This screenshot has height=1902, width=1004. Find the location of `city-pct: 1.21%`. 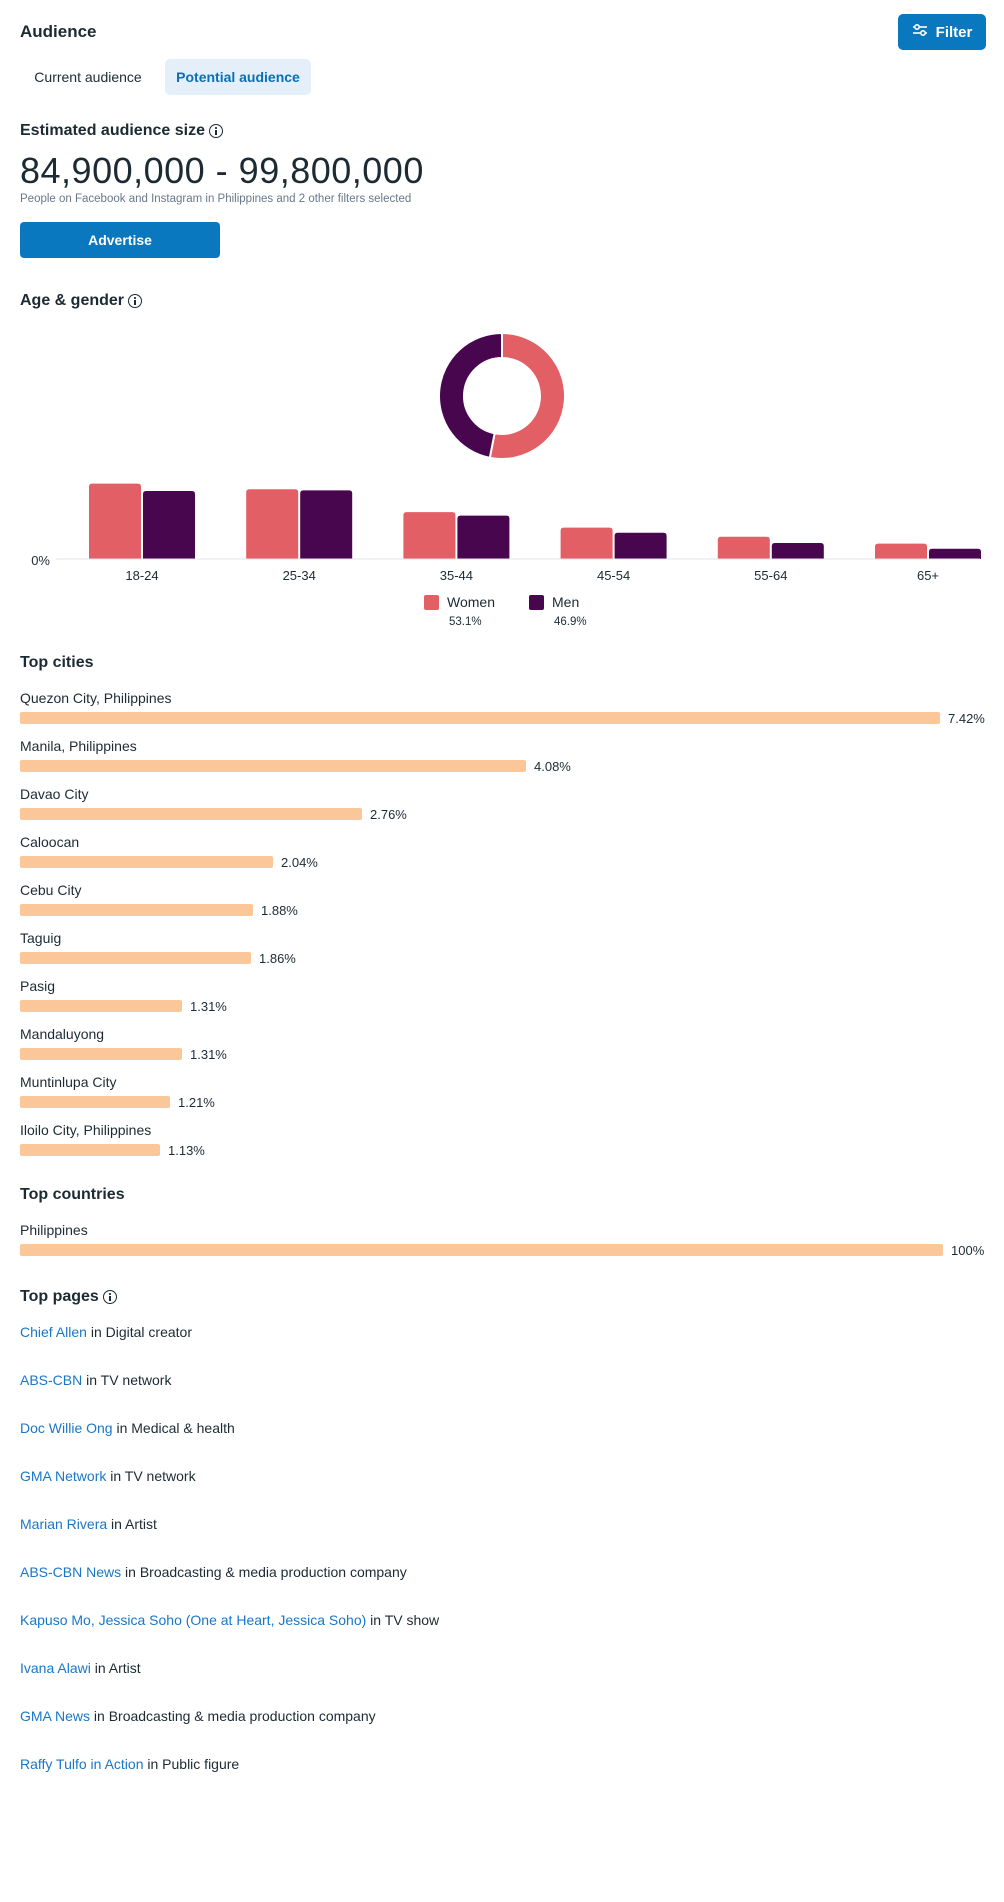

city-pct: 1.21% is located at coordinates (196, 1102).